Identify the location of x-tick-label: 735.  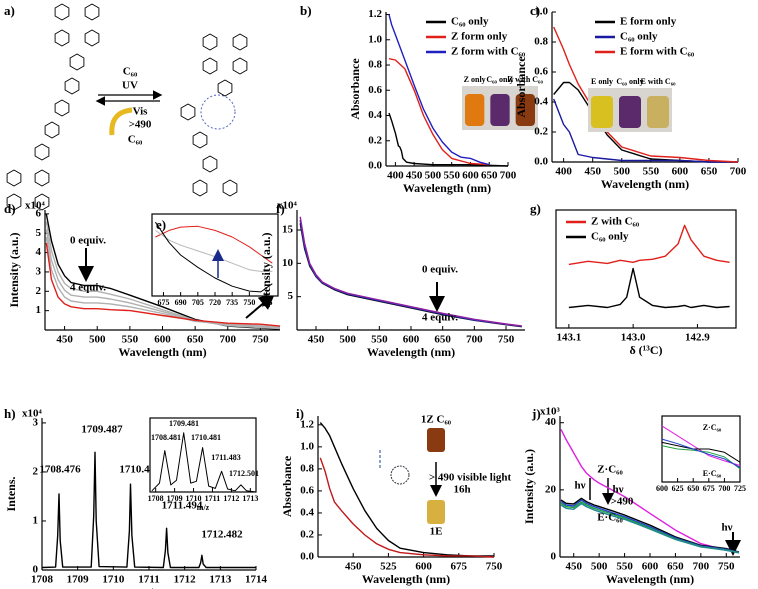
(232, 302).